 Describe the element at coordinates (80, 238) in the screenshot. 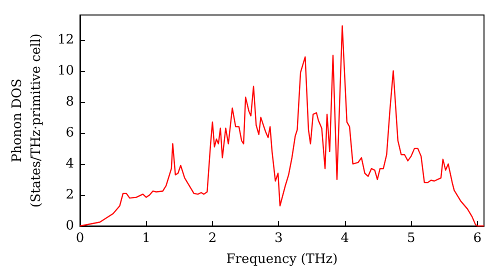

I see `x-tick-label: 0` at that location.